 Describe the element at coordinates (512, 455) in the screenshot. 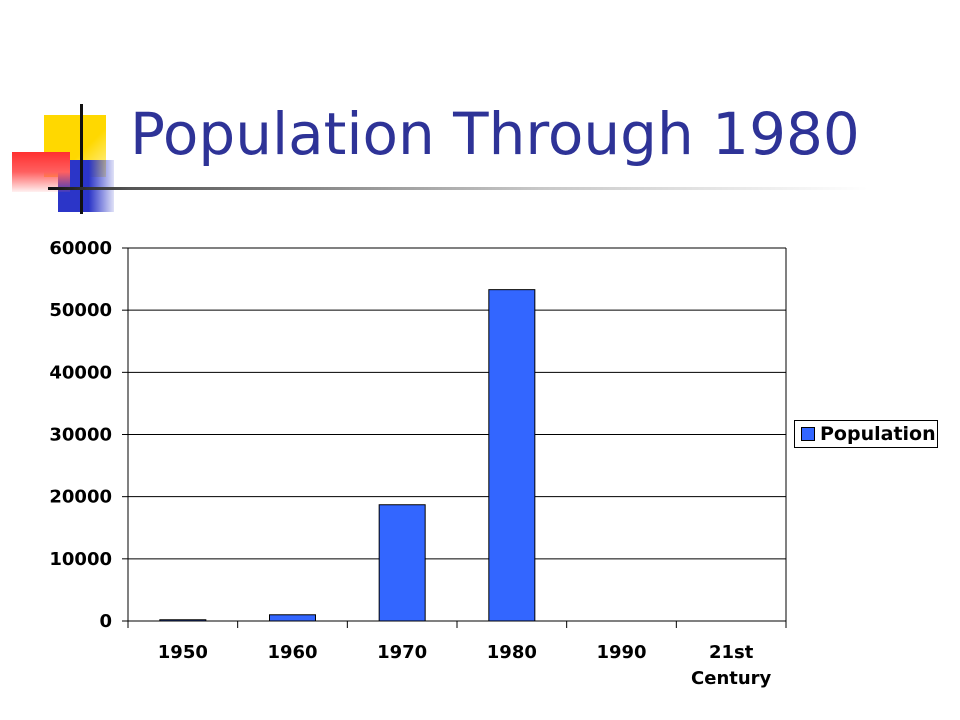

I see `bar-1980` at that location.